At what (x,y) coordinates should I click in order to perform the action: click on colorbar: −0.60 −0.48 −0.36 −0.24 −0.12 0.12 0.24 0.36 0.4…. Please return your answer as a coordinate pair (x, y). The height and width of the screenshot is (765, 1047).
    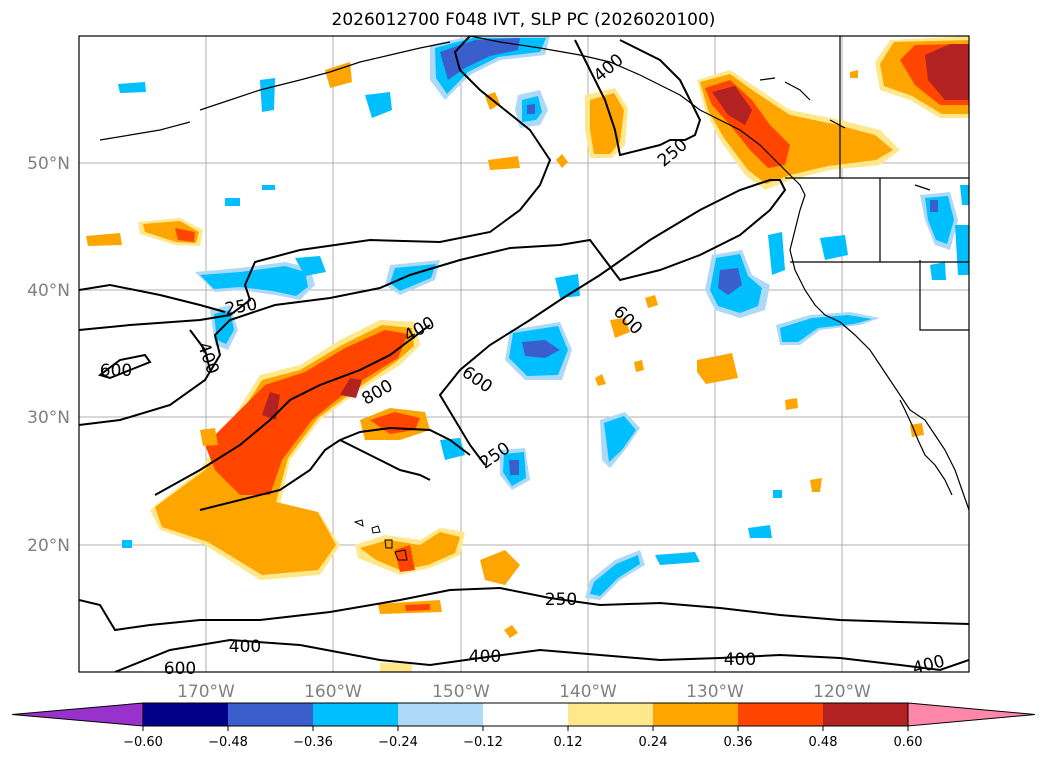
    Looking at the image, I should click on (523, 726).